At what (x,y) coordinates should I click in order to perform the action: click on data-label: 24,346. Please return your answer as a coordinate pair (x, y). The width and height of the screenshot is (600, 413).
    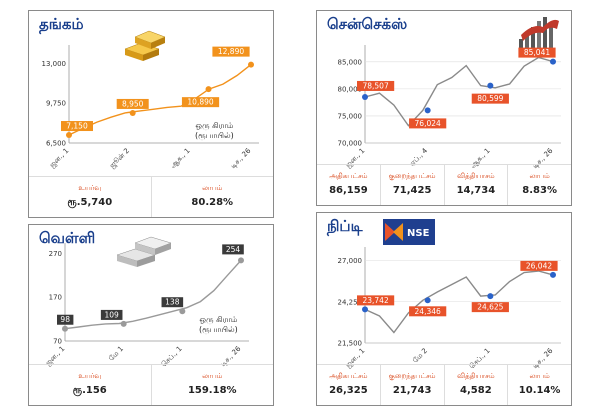
    Looking at the image, I should click on (428, 311).